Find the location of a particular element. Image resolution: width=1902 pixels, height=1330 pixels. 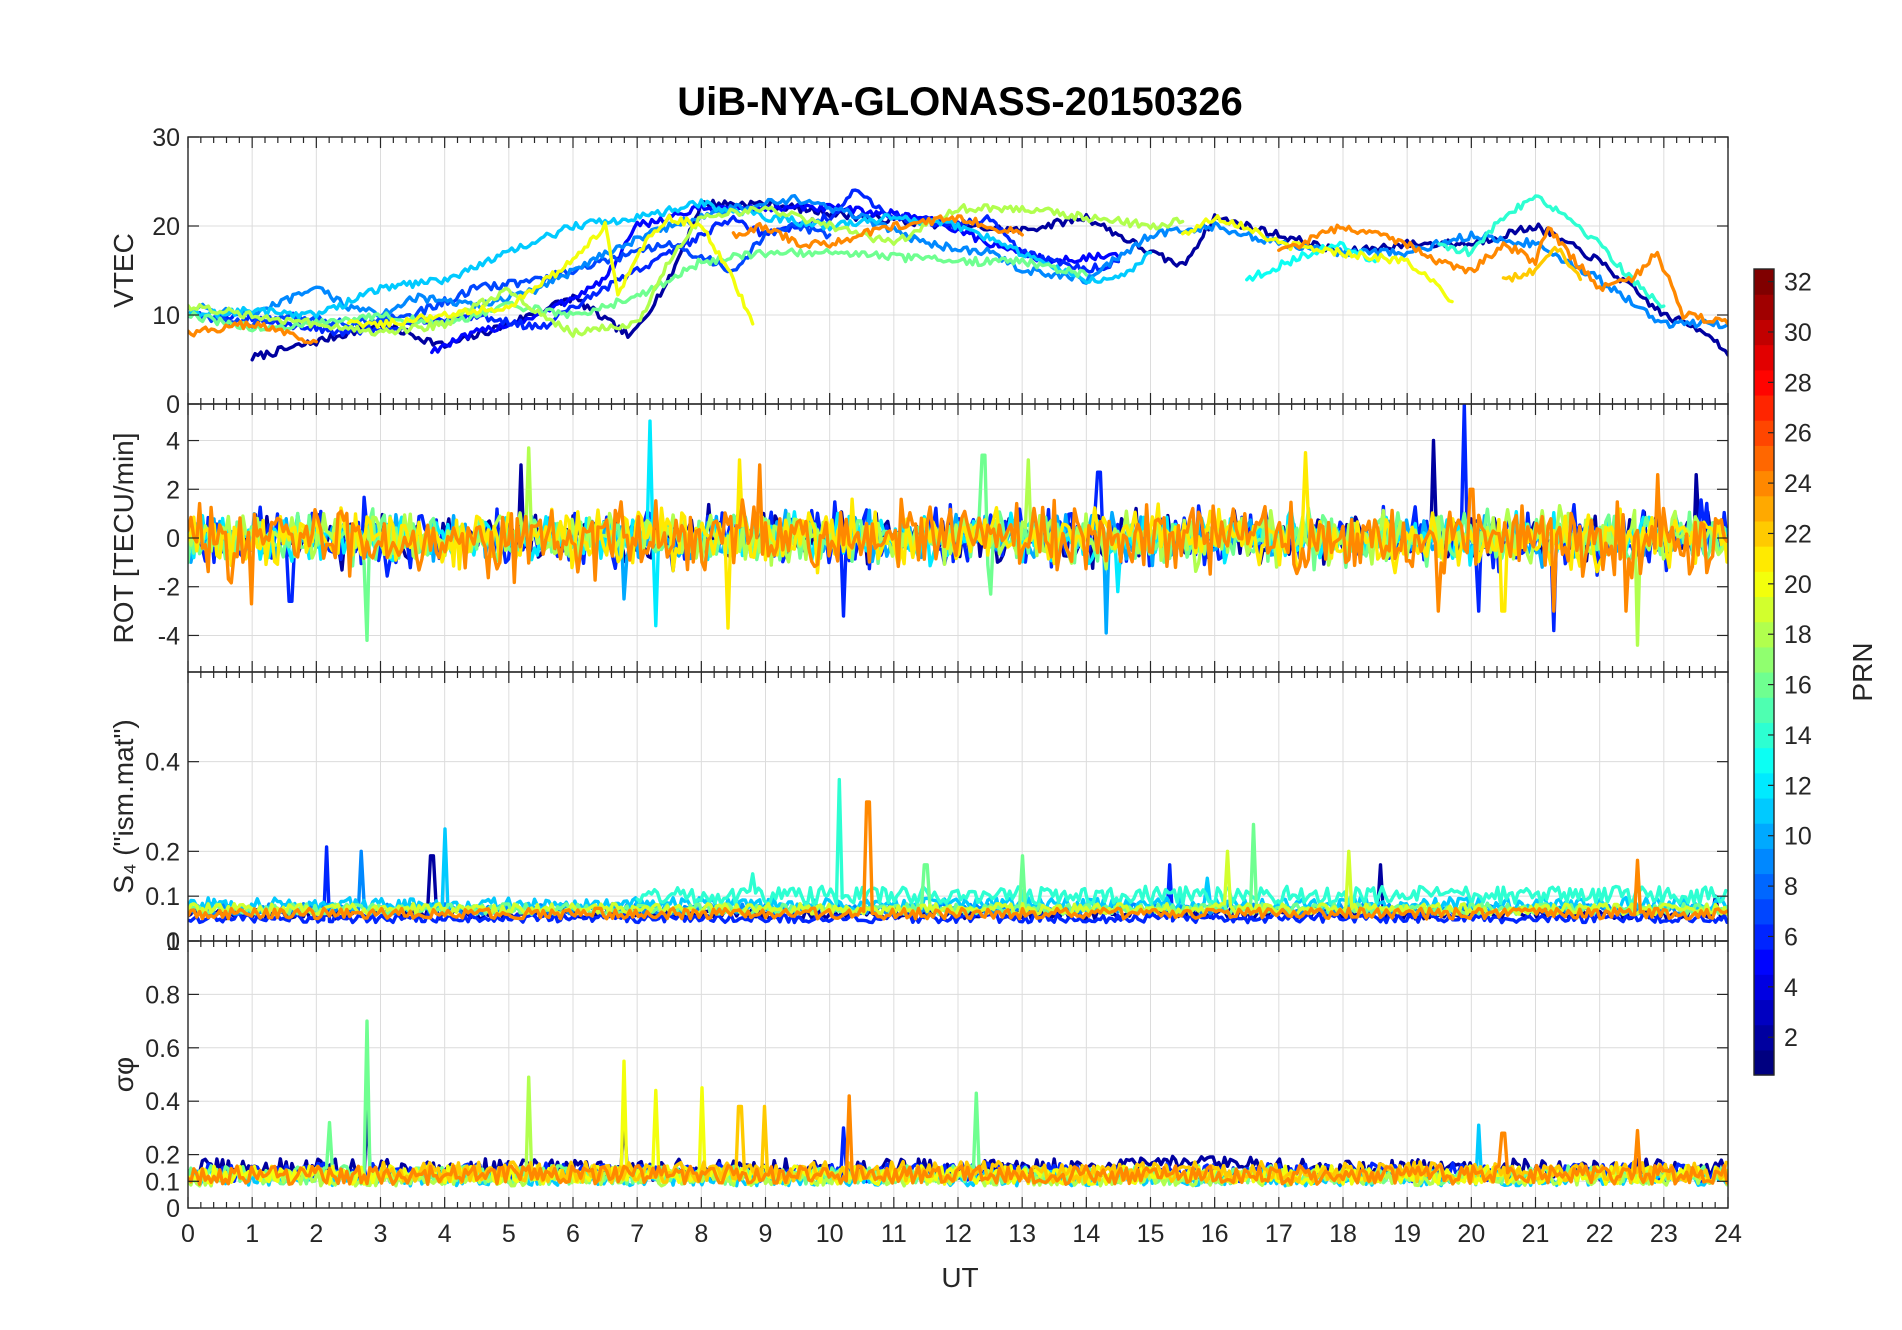

x-tick-label: 5 is located at coordinates (509, 1234).